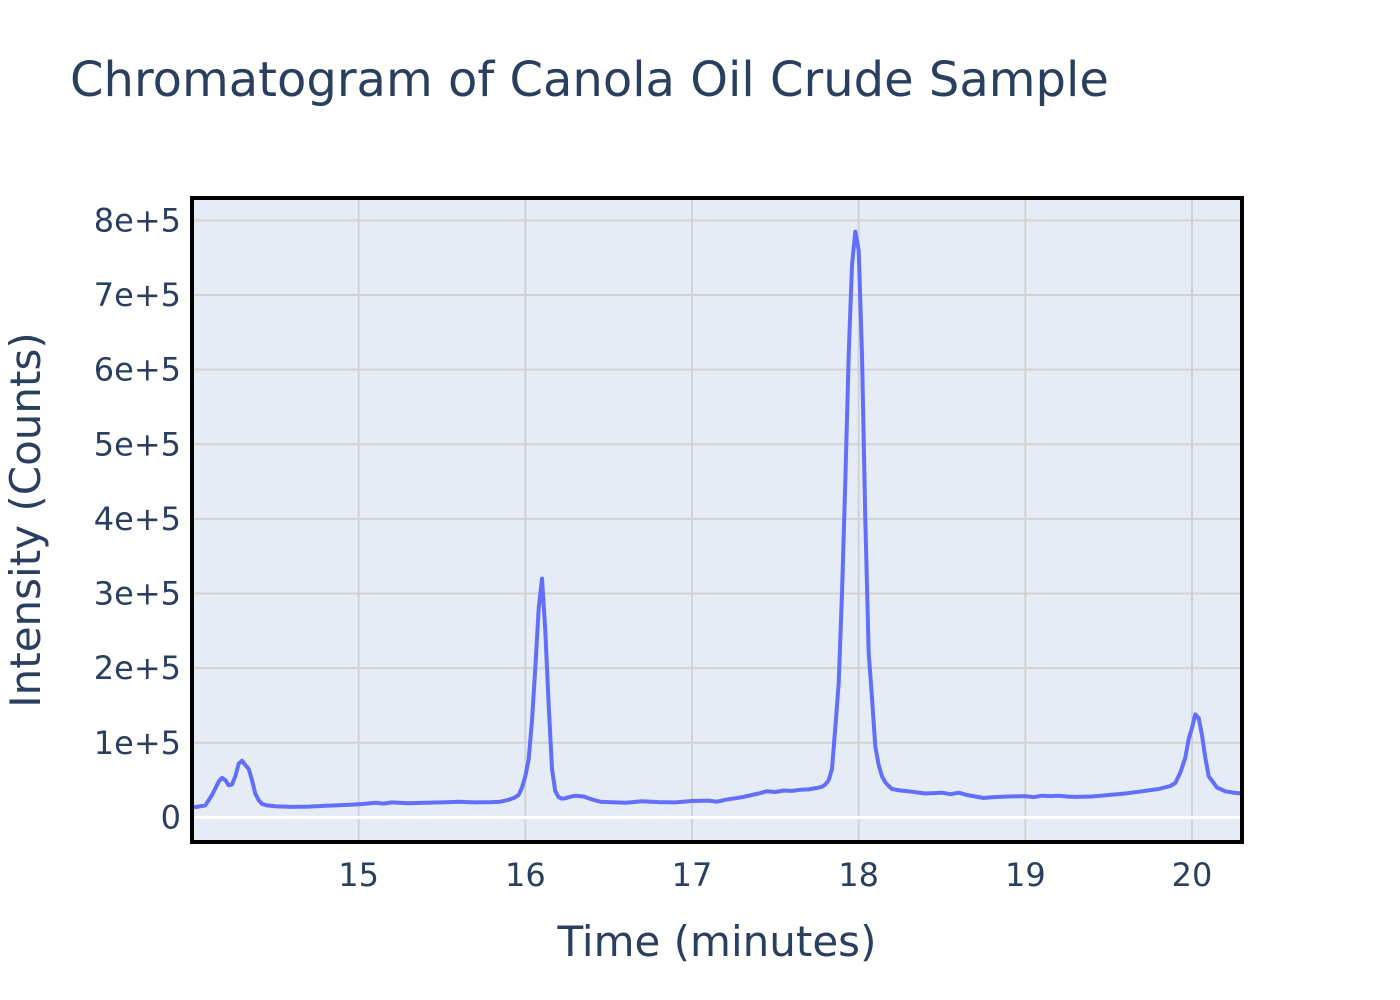 This screenshot has height=1000, width=1400. What do you see at coordinates (589, 80) in the screenshot?
I see `chart-title: Chromatogram of Canola Oil Crude Sample` at bounding box center [589, 80].